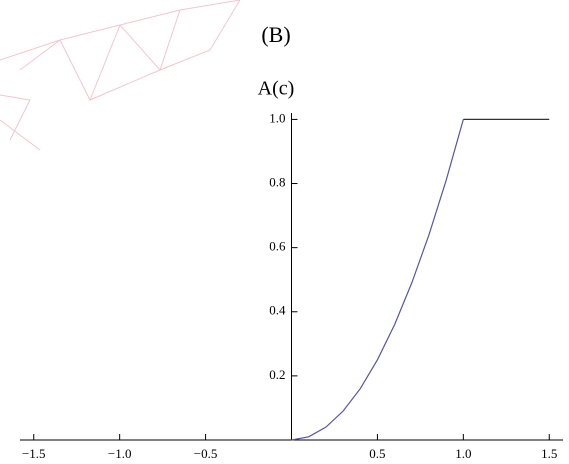  Describe the element at coordinates (277, 117) in the screenshot. I see `y-tick-label: 1.0` at that location.